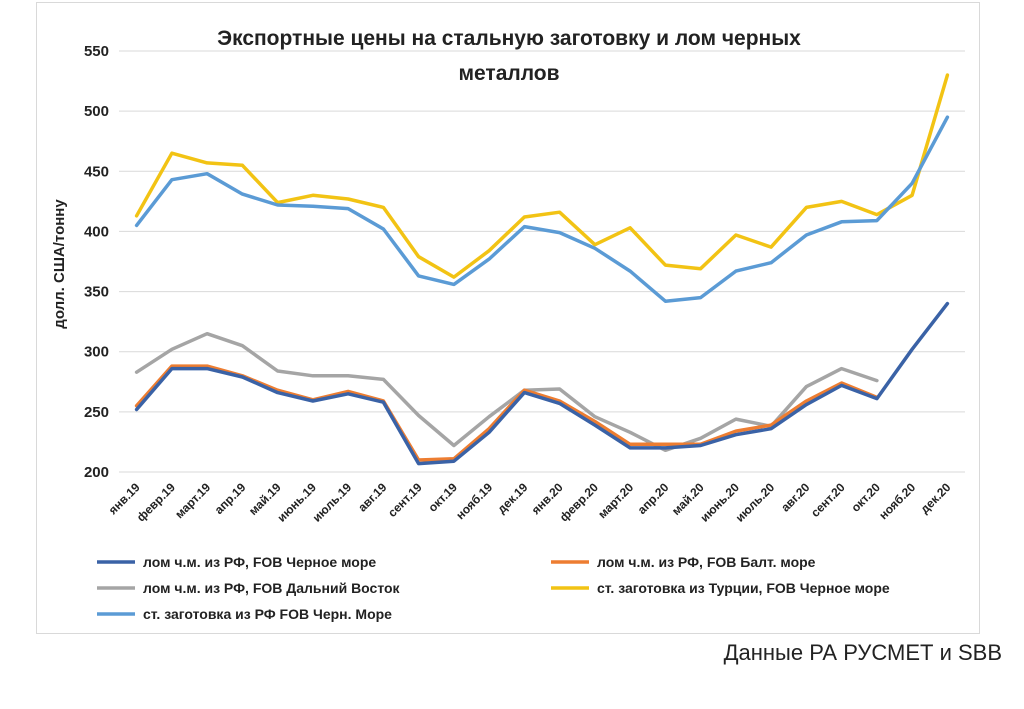 The width and height of the screenshot is (1024, 709). Describe the element at coordinates (267, 614) in the screenshot. I see `legend-label-4: ст. заготовка из РФ FOB Черн. Море` at that location.